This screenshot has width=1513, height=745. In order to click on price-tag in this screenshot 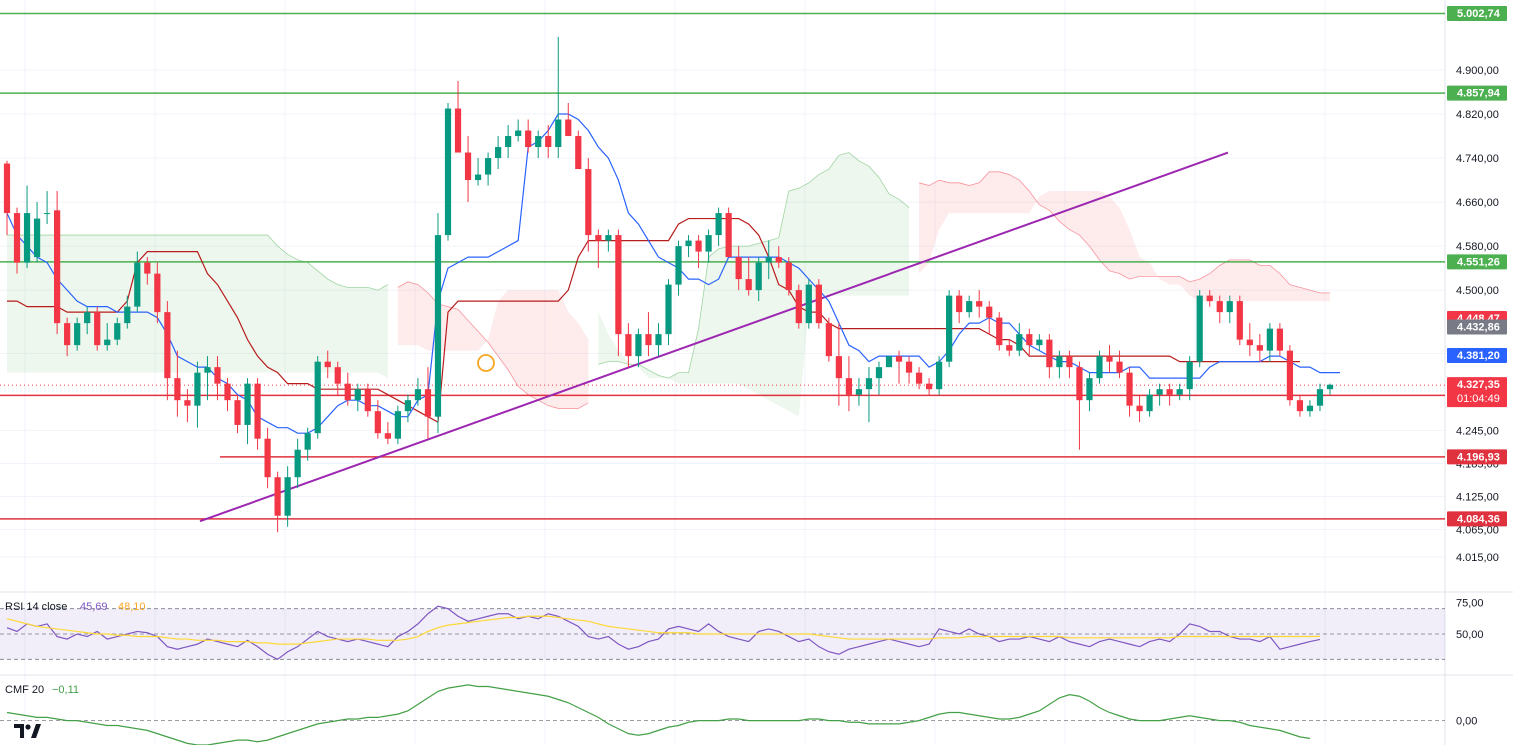, I will do `click(1477, 327)`.